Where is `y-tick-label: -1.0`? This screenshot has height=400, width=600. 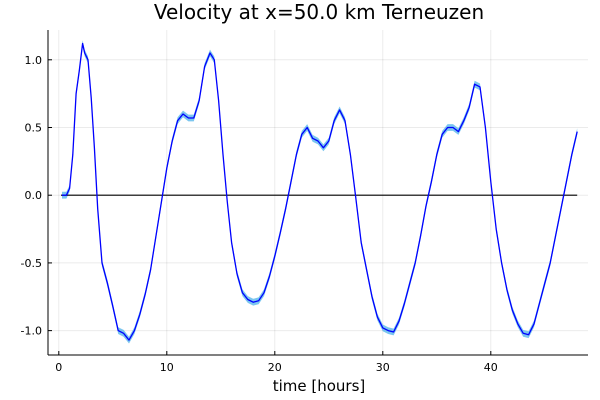 y-tick-label: -1.0 is located at coordinates (31, 331).